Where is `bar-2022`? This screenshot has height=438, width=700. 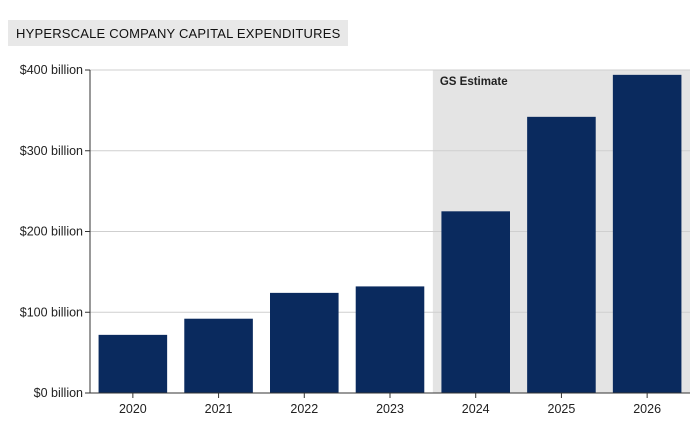
bar-2022 is located at coordinates (304, 342).